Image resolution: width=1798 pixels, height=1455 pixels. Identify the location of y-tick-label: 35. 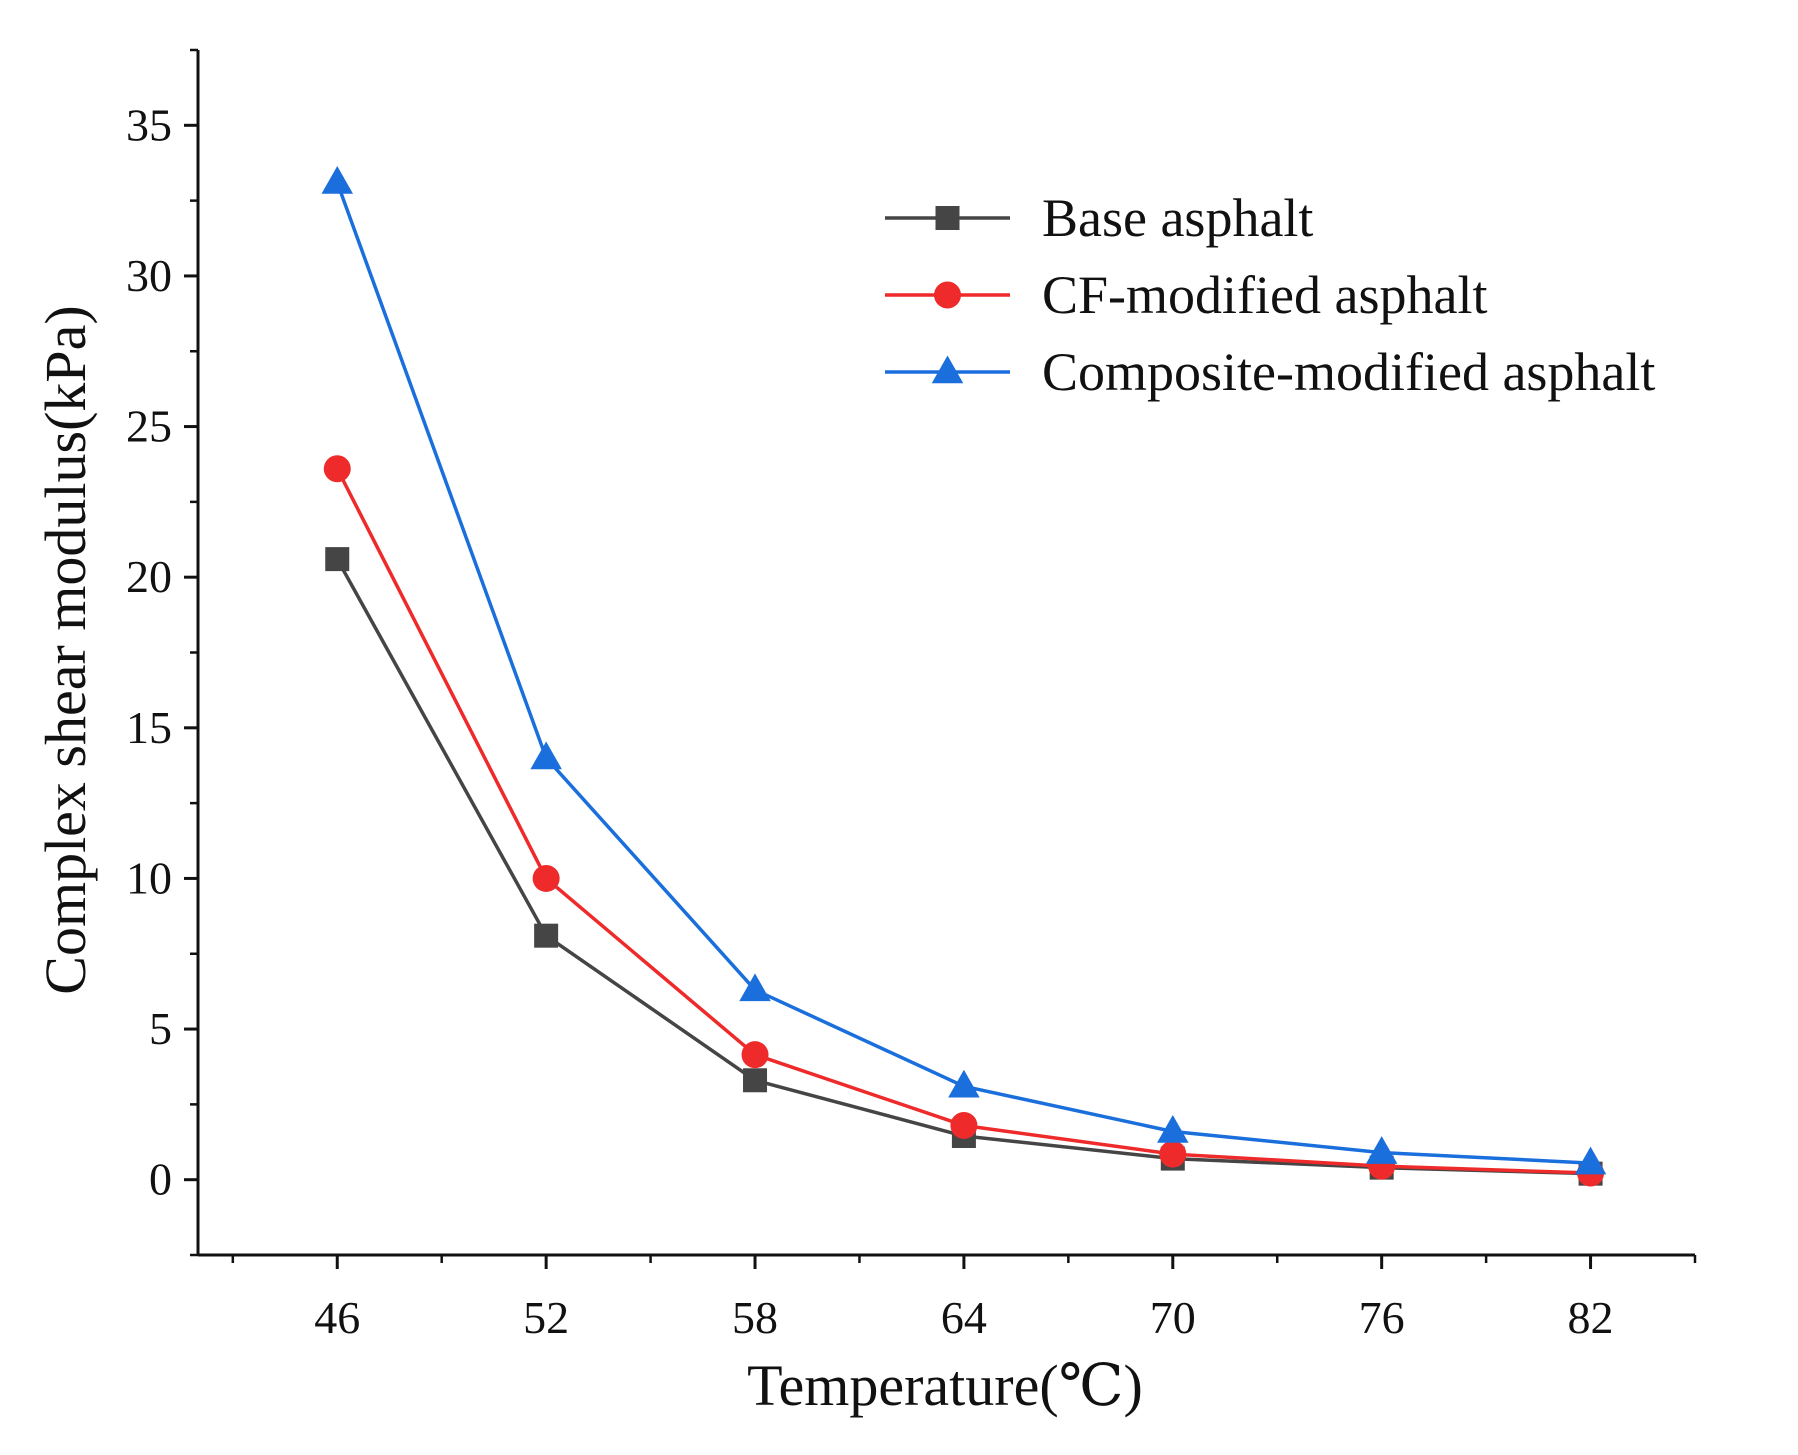
(149, 124).